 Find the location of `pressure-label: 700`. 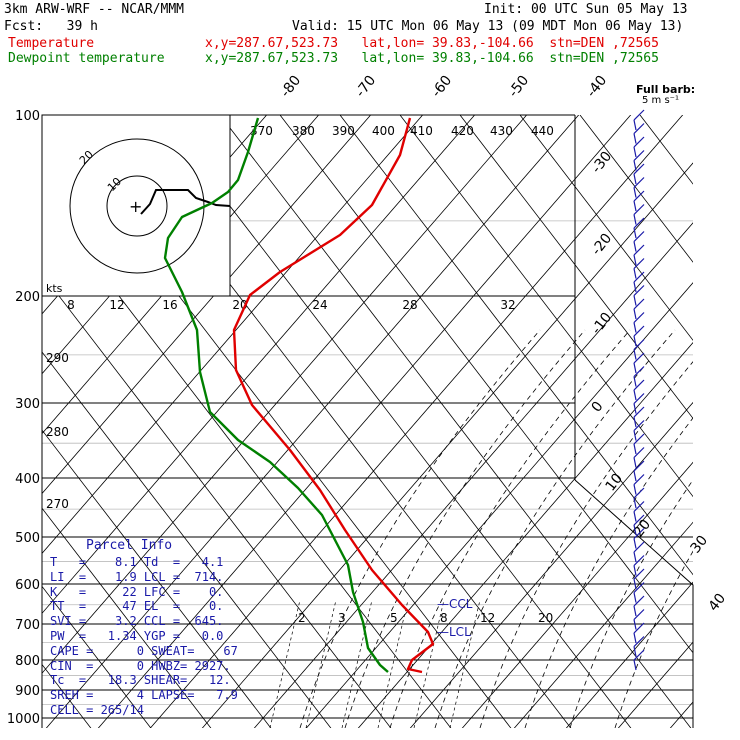

pressure-label: 700 is located at coordinates (27, 625).